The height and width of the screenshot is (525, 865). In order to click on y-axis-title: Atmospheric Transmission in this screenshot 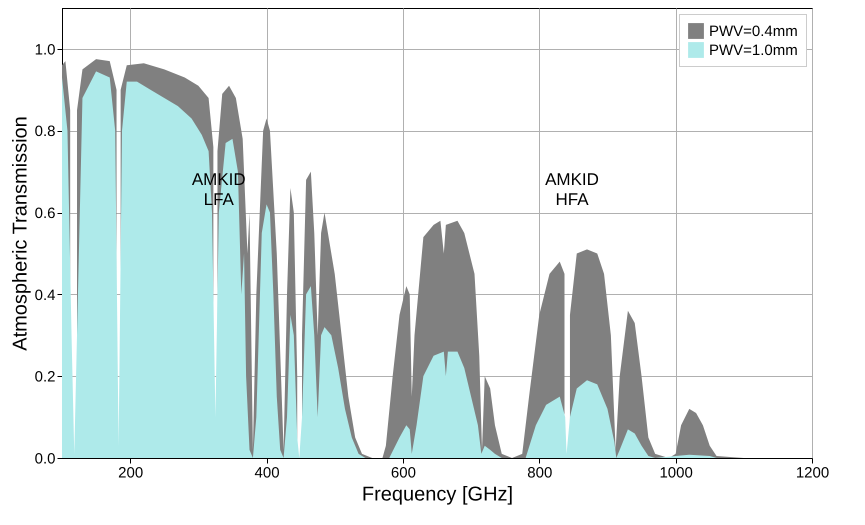, I will do `click(21, 233)`.